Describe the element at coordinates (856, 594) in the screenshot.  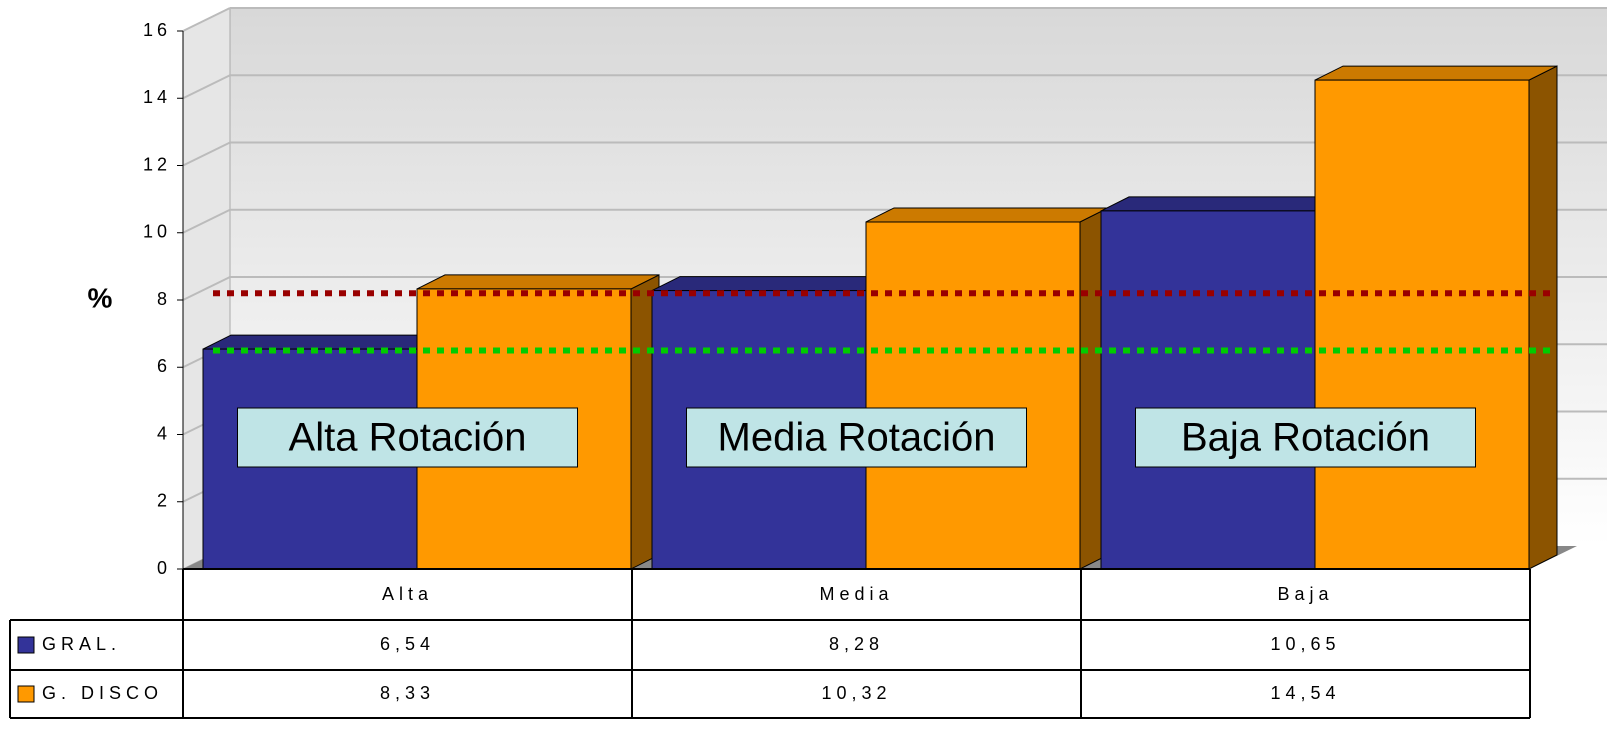
I see `x-tick-label: Media` at that location.